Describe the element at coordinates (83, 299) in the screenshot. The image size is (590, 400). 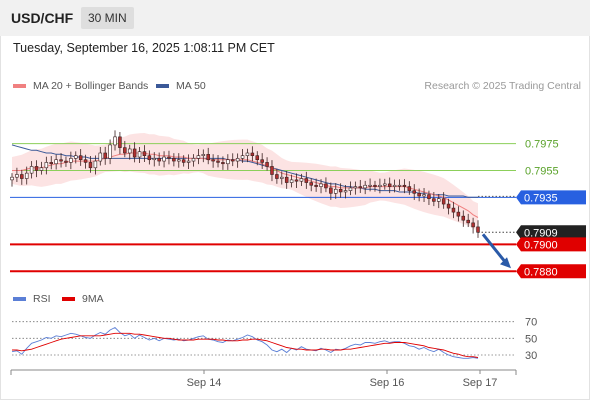
I see `legend-9ma: 9MA` at that location.